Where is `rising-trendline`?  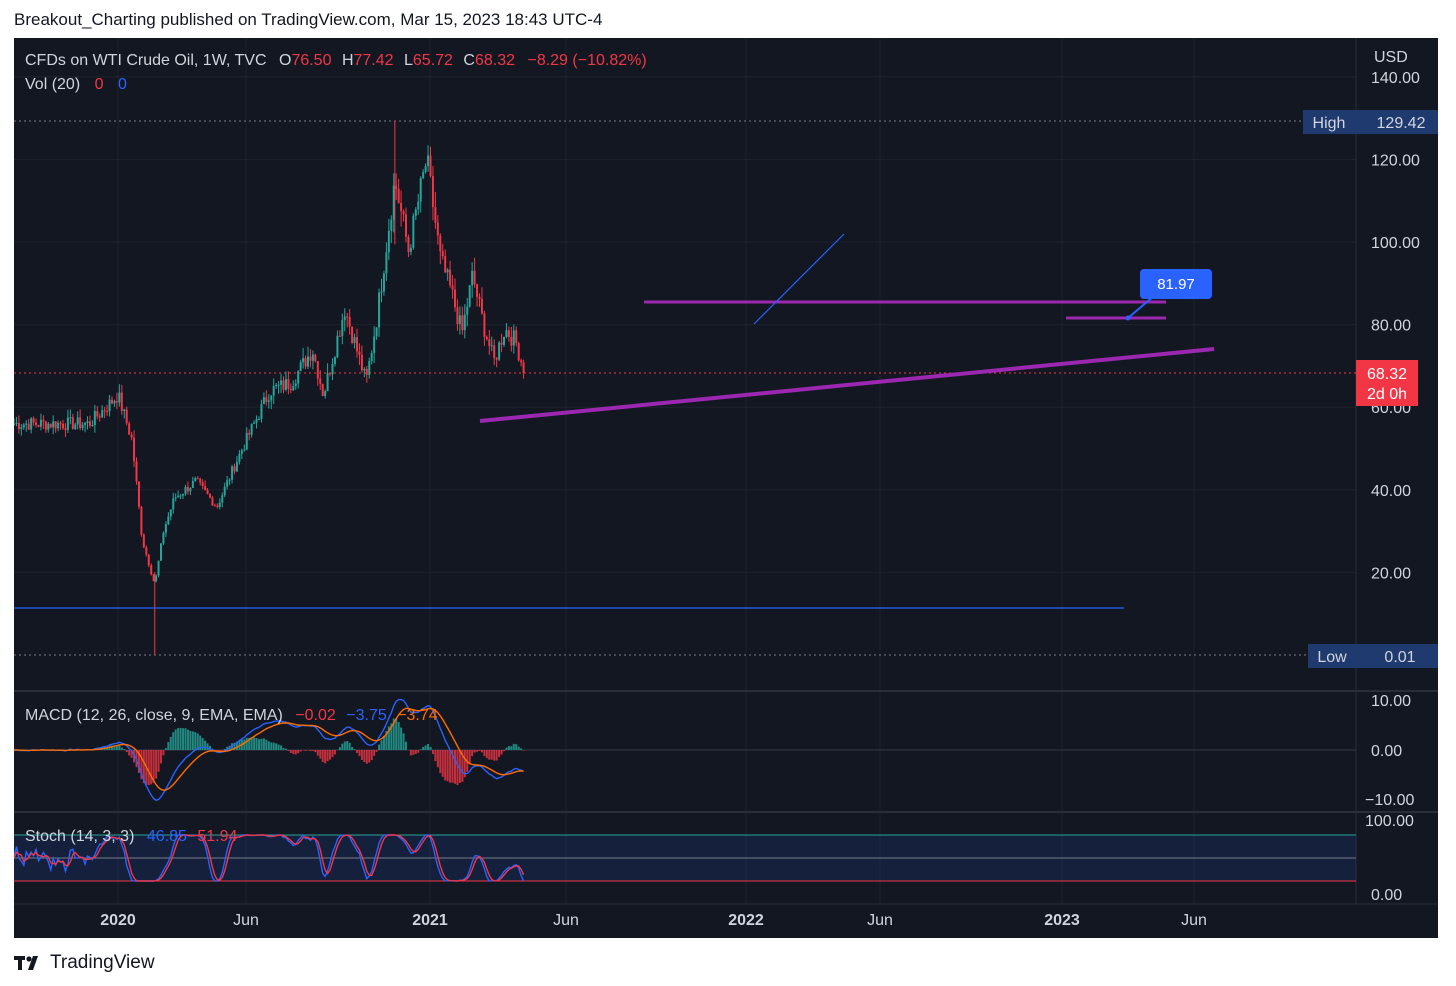
rising-trendline is located at coordinates (847, 385).